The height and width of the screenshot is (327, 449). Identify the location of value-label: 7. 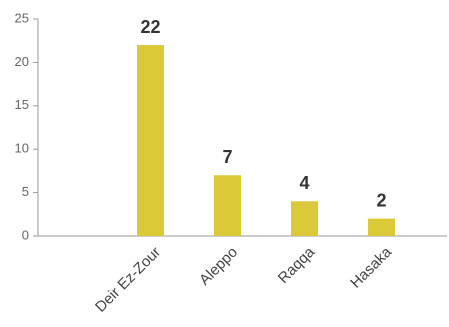
(227, 157).